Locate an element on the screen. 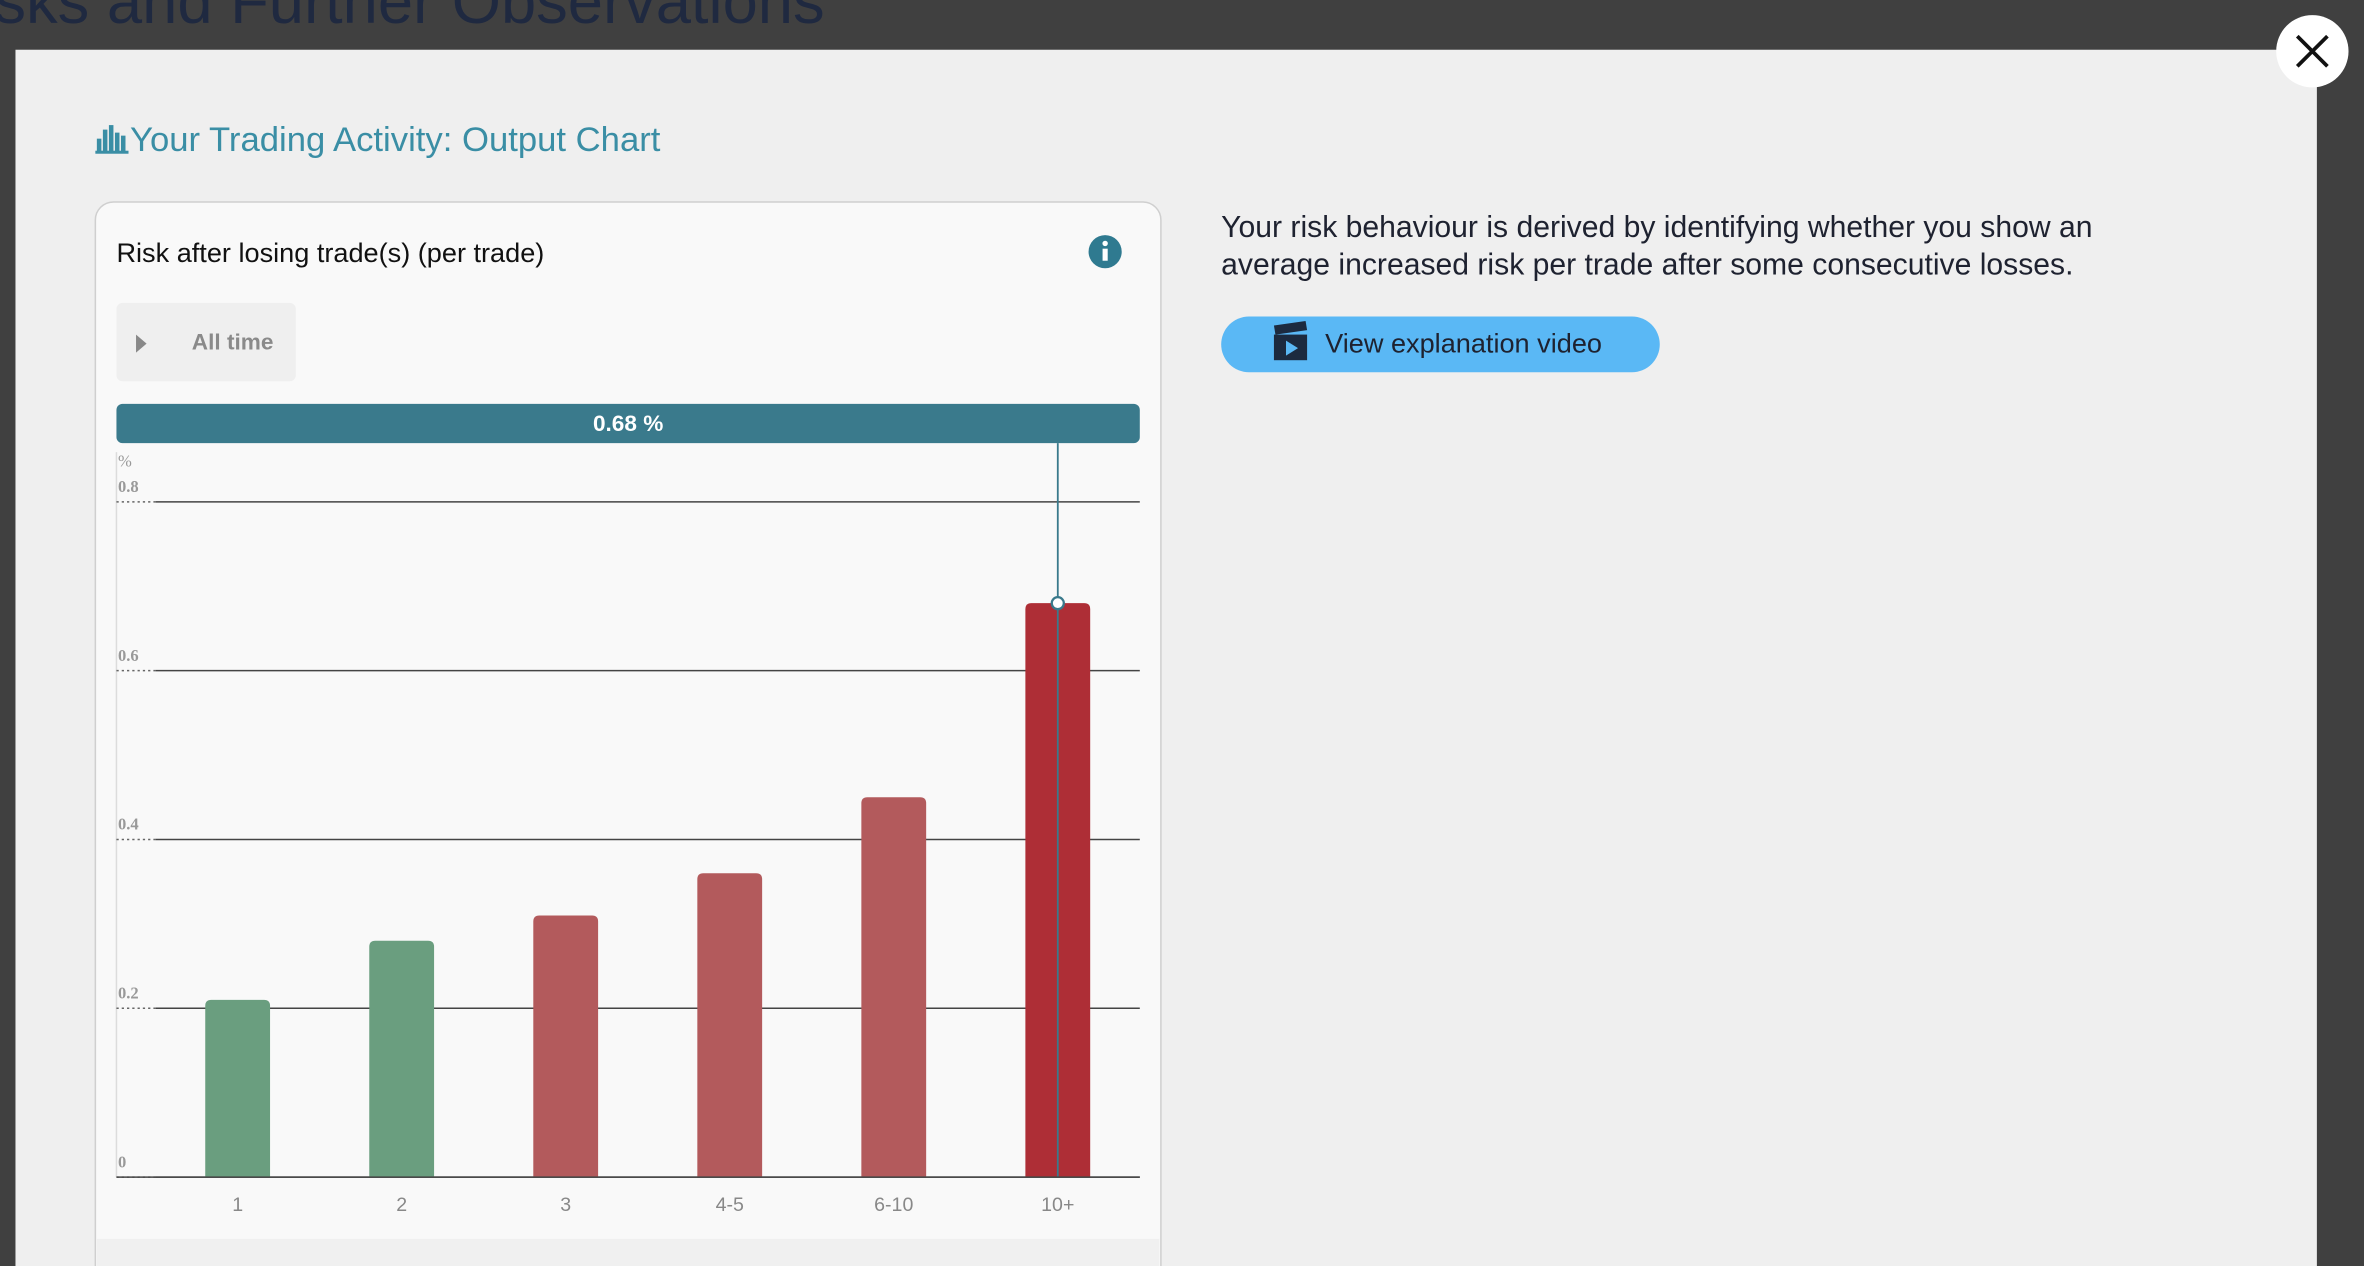  tooltip-label: 0.68 % is located at coordinates (628, 423).